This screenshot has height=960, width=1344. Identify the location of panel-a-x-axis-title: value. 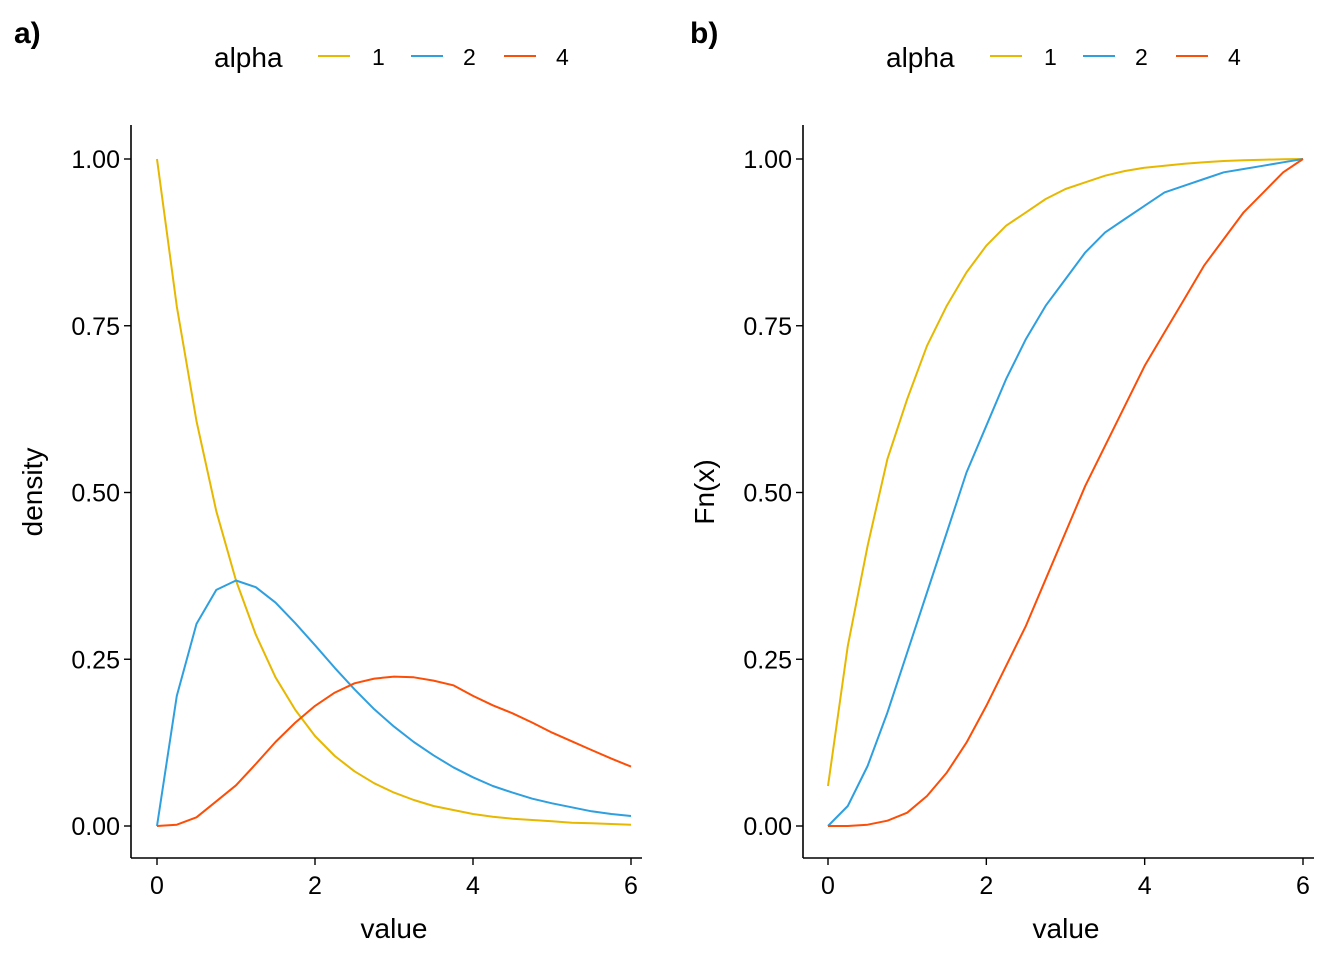
(394, 928).